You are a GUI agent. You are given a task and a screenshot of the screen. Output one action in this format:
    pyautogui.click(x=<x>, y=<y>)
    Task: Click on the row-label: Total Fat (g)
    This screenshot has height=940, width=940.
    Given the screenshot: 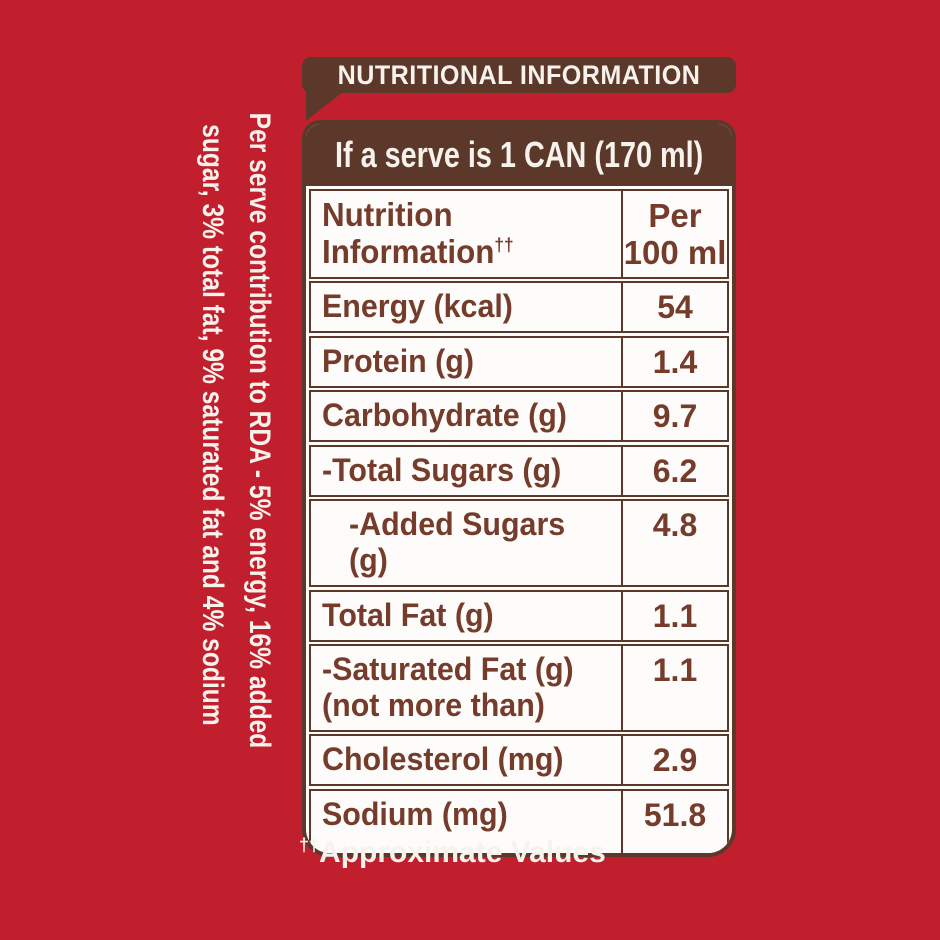 What is the action you would take?
    pyautogui.click(x=408, y=614)
    